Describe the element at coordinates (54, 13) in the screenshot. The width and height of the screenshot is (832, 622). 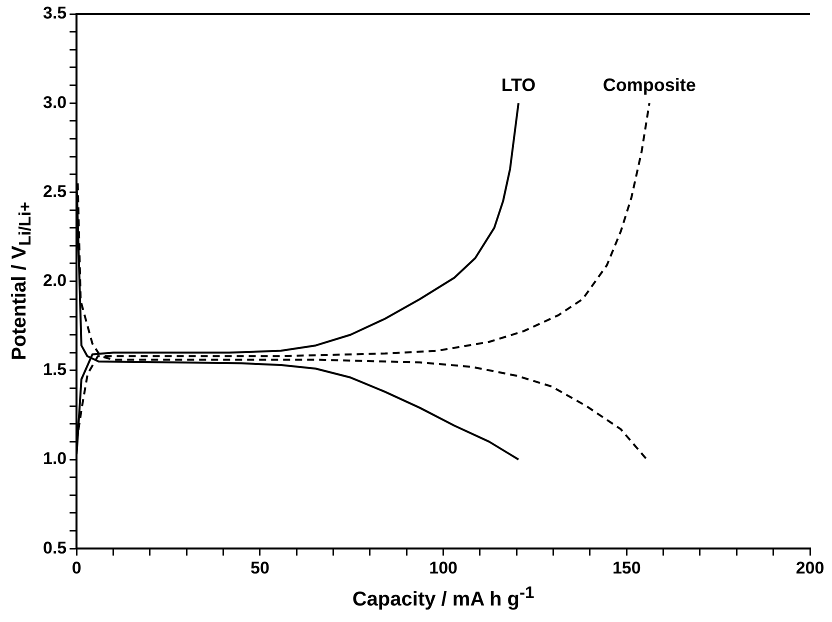
I see `y-tick-label: 3.5` at that location.